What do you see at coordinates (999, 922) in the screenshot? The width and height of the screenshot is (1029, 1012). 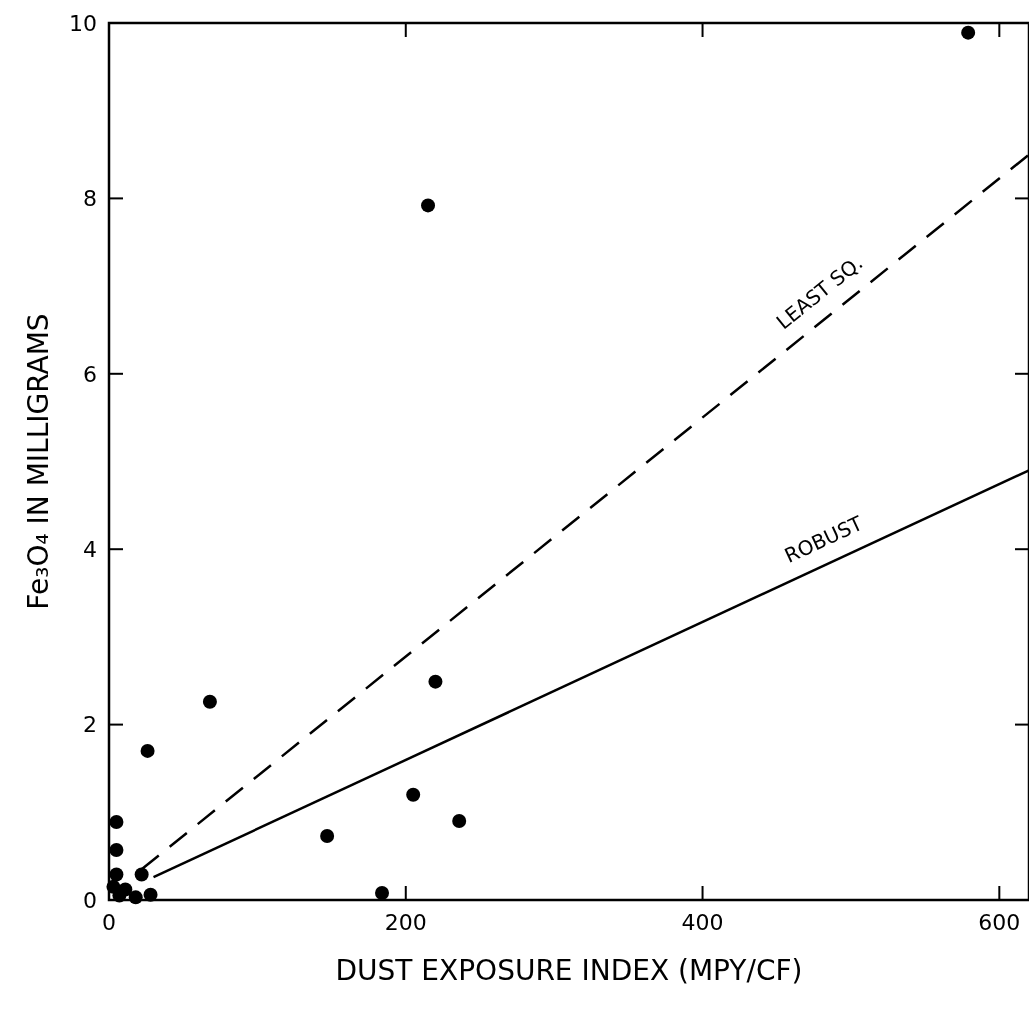 I see `x-tick-label: 600` at bounding box center [999, 922].